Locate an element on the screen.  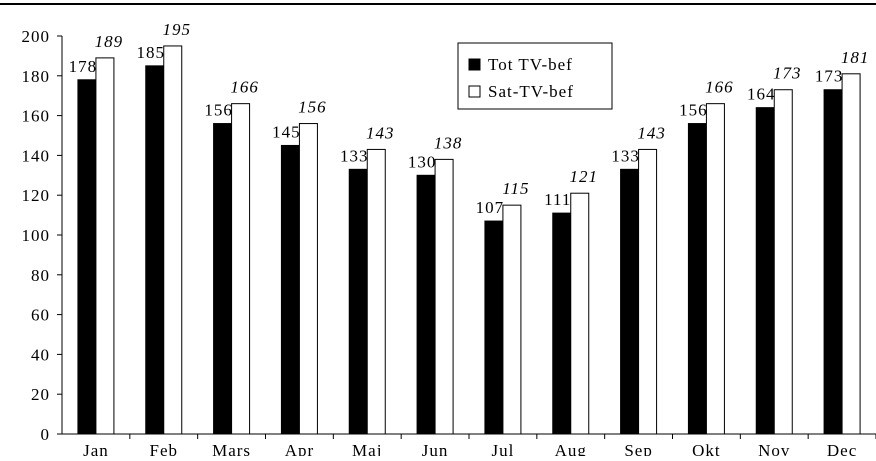
legend-box is located at coordinates (535, 76).